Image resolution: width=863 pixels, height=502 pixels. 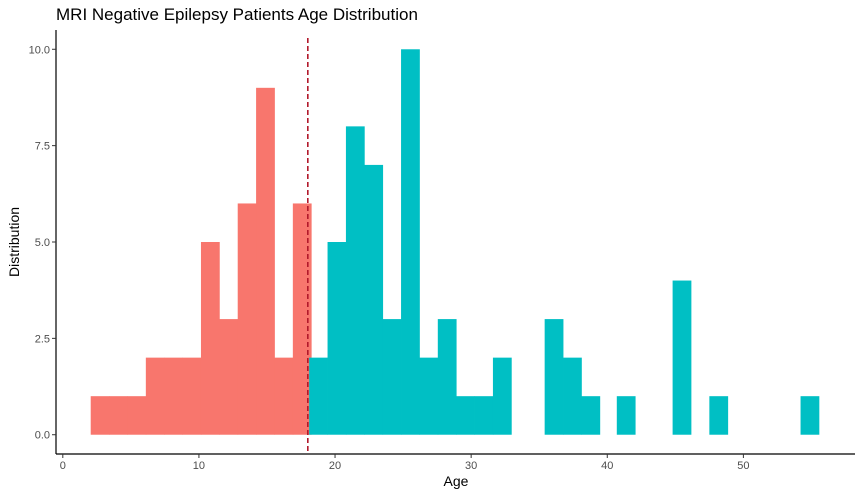 I want to click on x-tick-label: 0, so click(x=63, y=466).